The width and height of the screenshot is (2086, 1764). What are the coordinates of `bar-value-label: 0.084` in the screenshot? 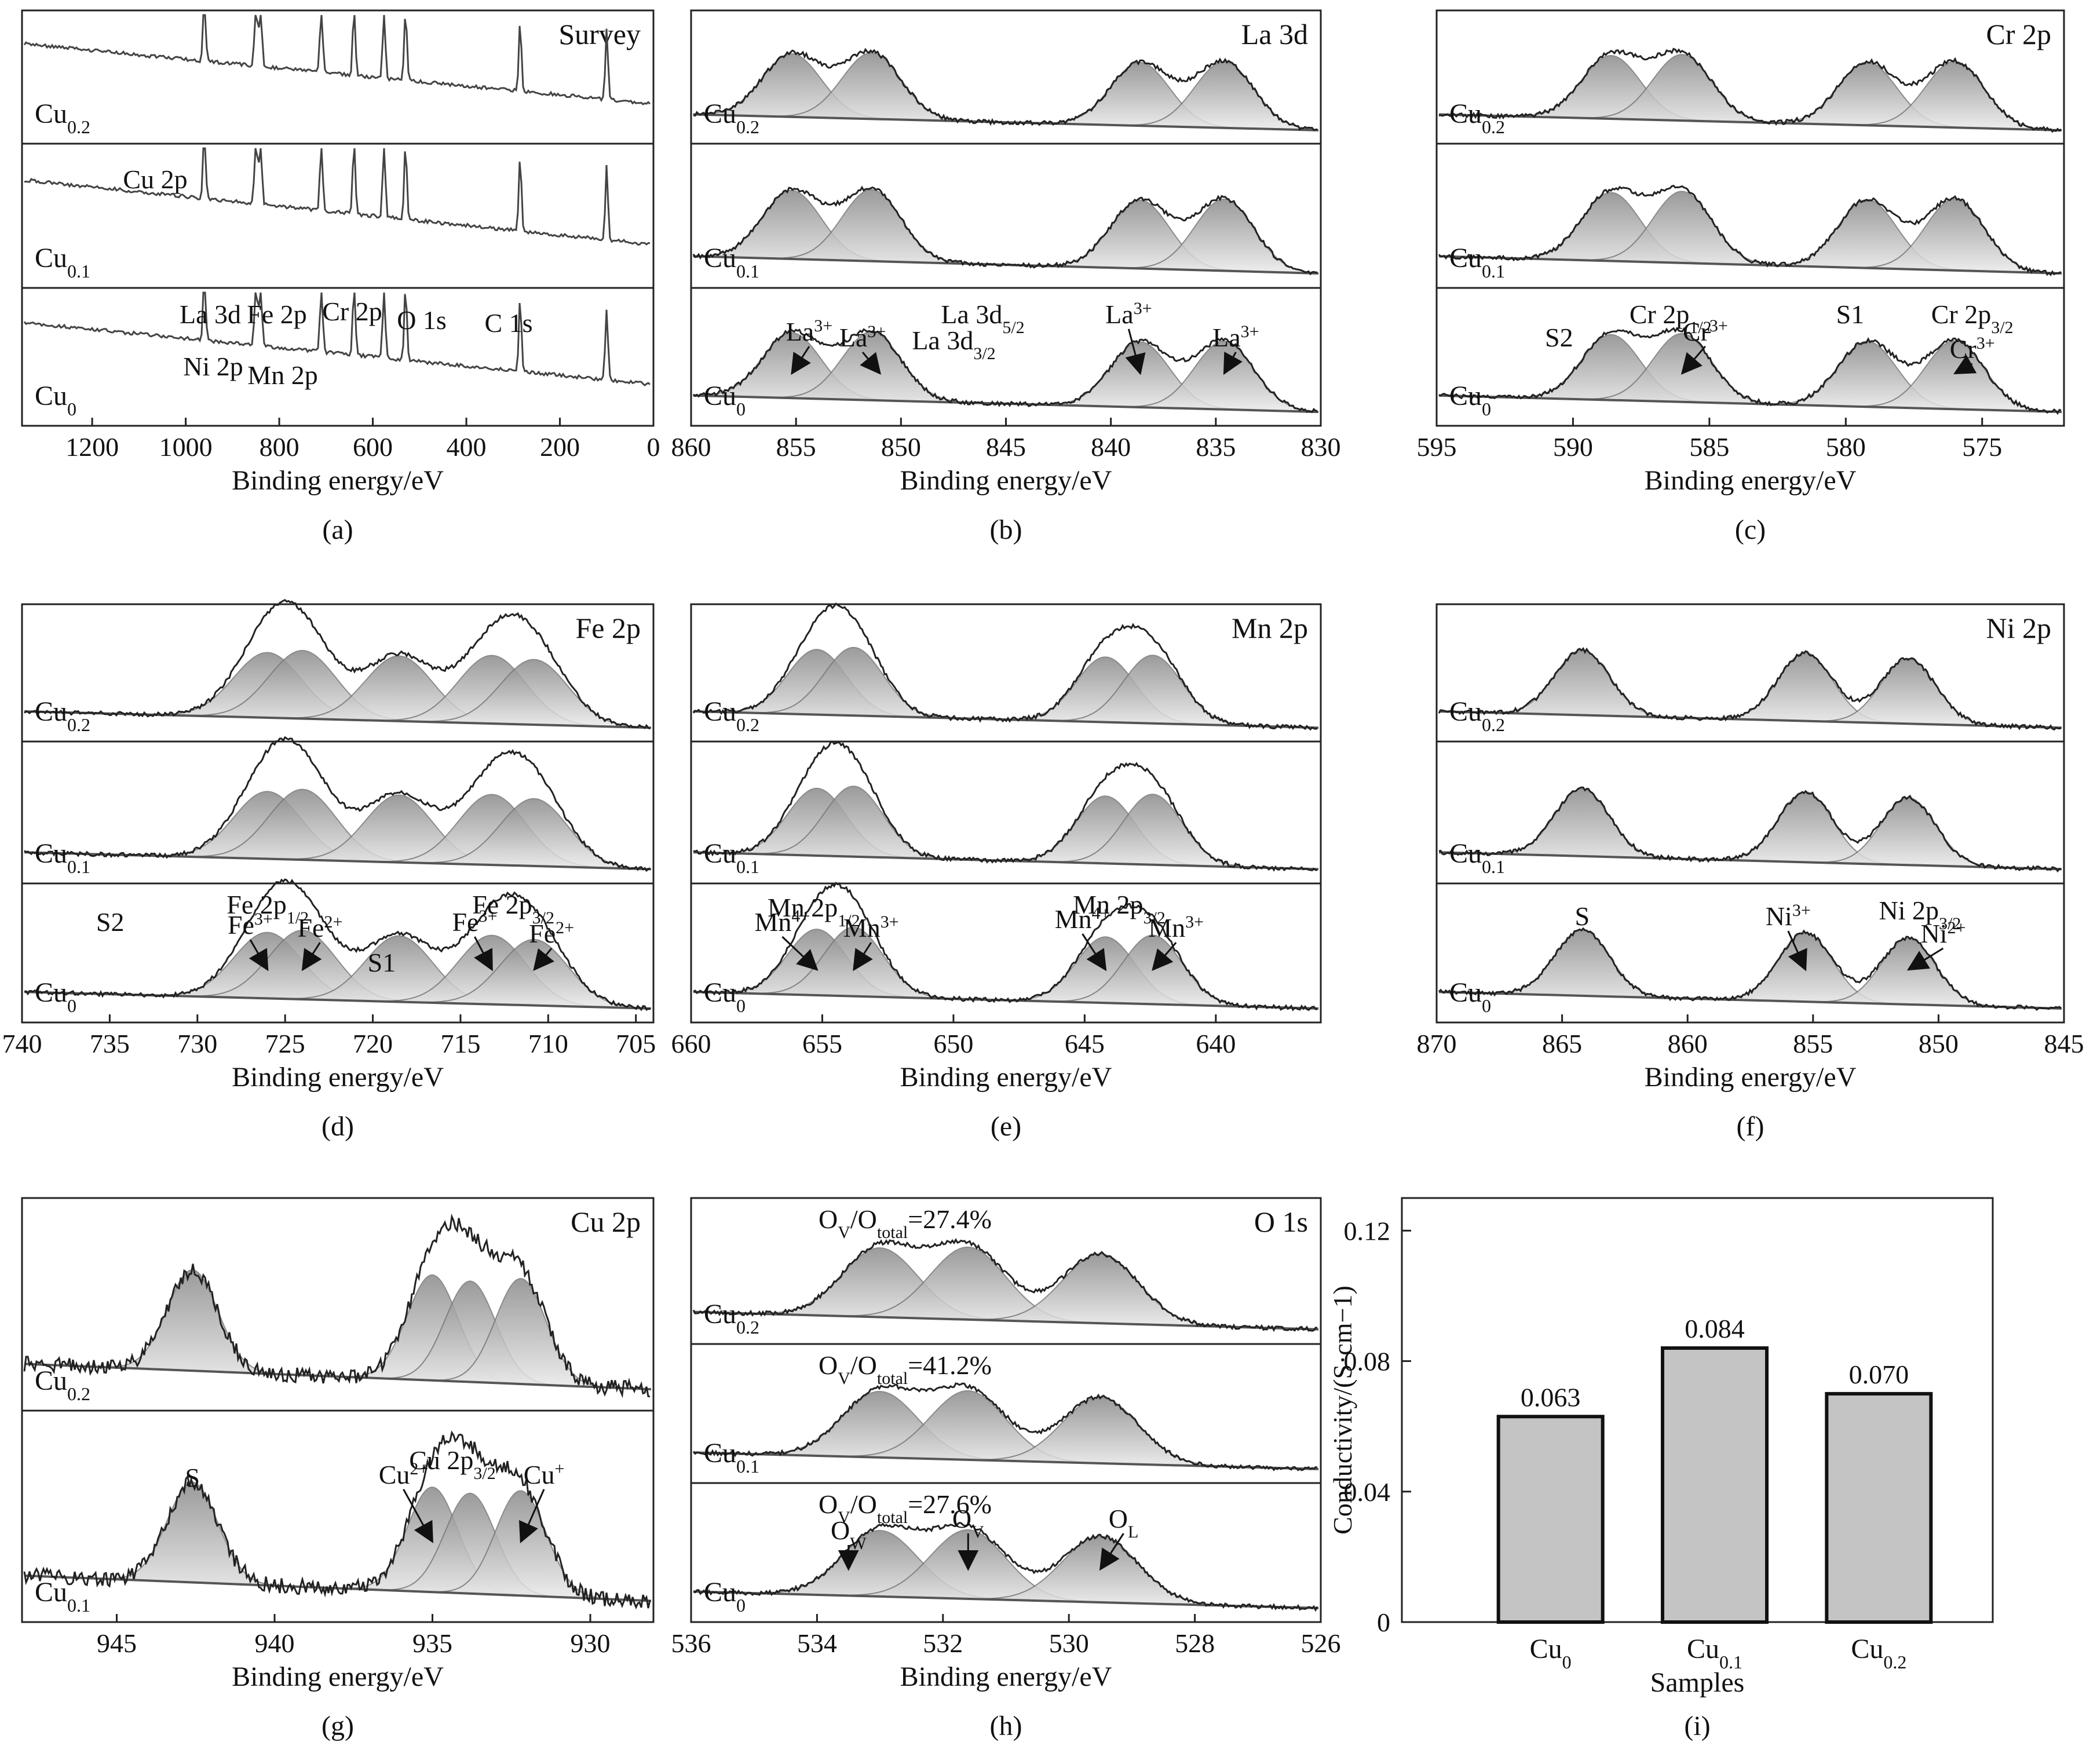 It's located at (1715, 1329).